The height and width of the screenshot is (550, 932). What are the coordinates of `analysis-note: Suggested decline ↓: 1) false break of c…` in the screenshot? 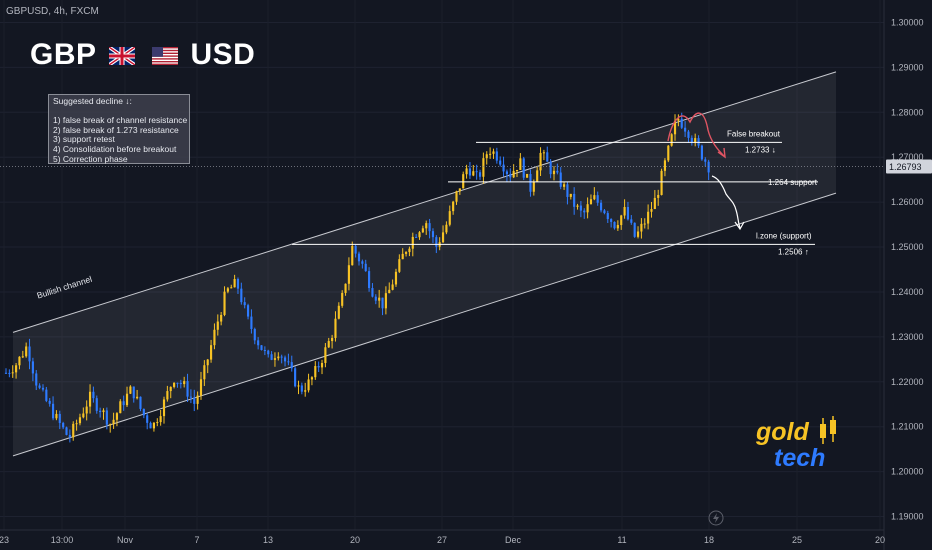 It's located at (119, 129).